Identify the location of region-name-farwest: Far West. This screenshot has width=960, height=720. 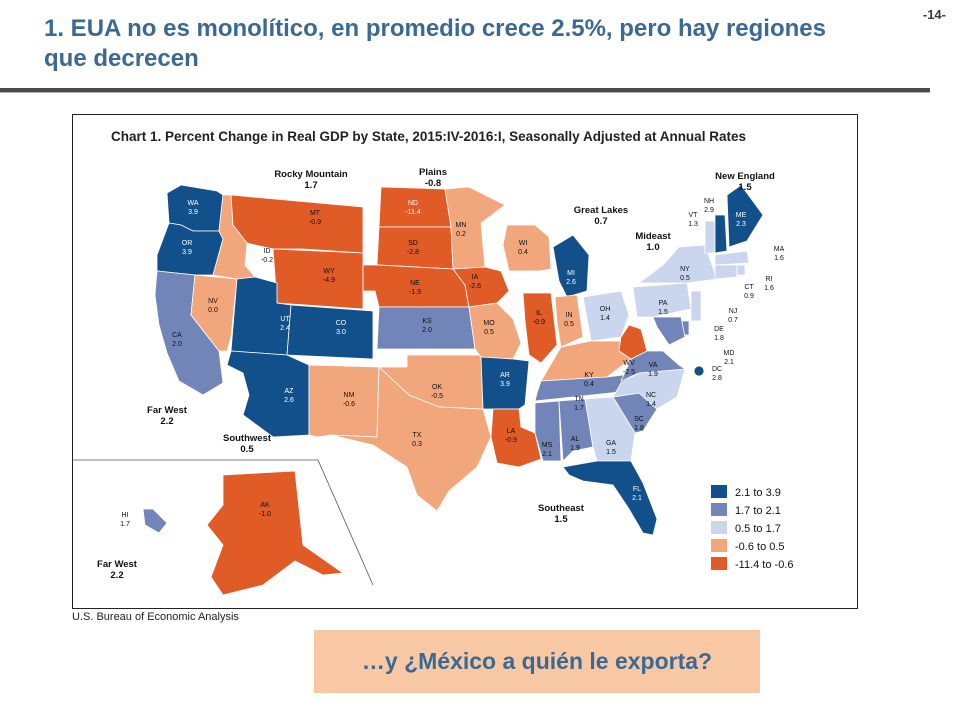
(167, 410).